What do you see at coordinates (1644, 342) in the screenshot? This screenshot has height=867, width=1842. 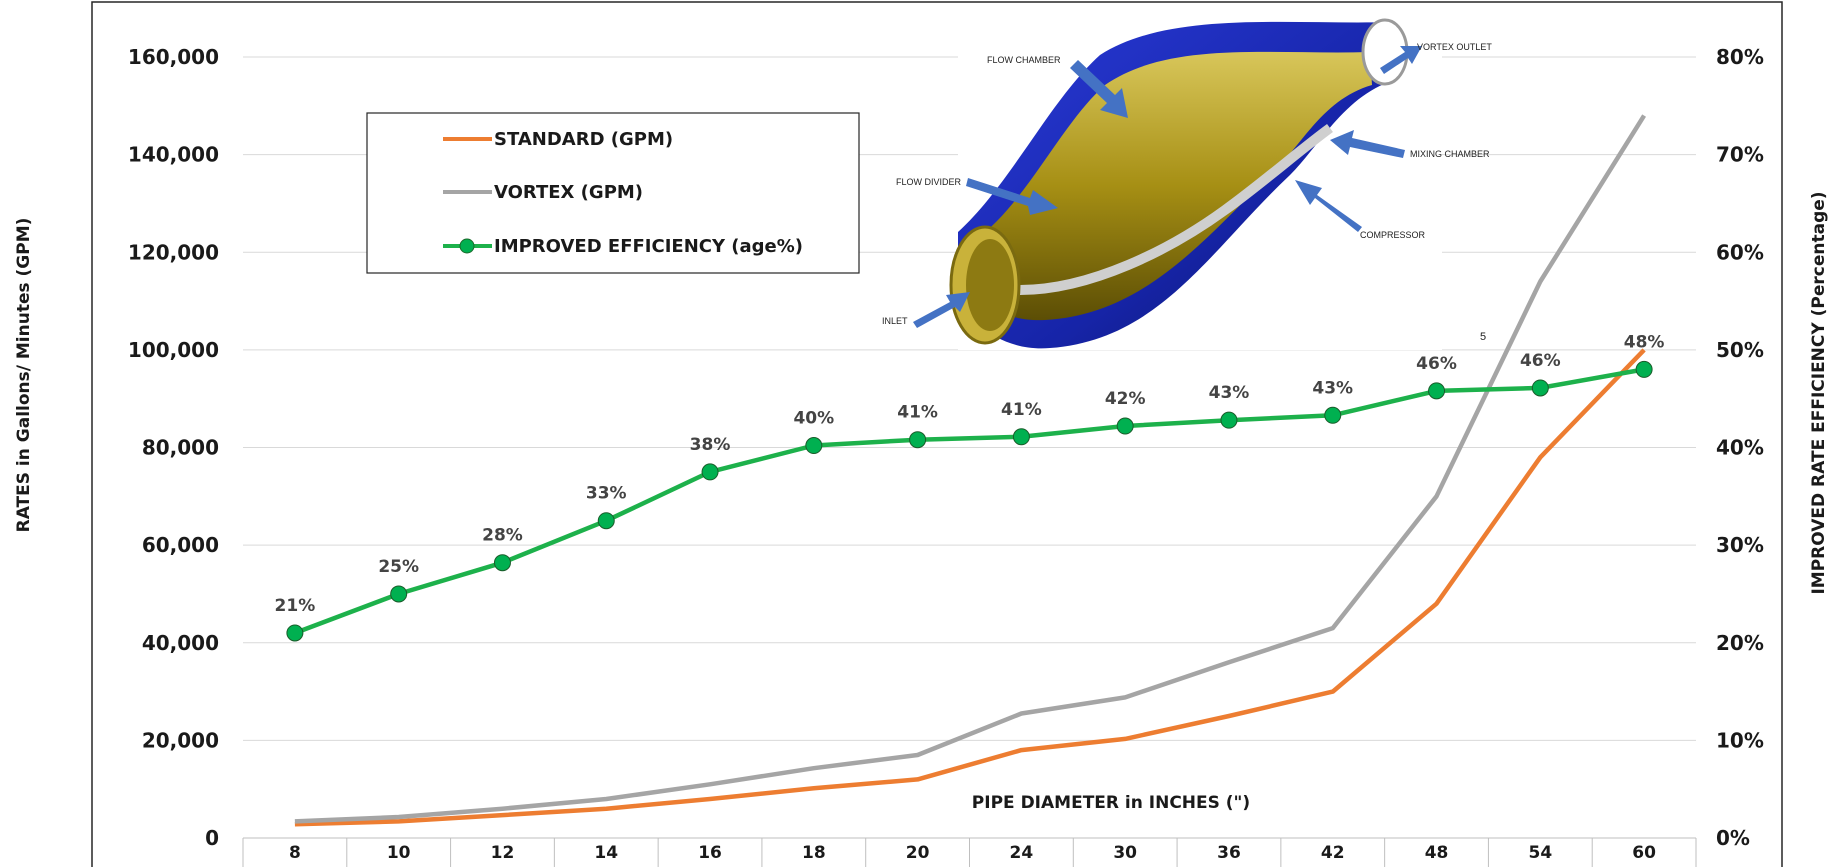 I see `efficiency-data-label: 48%` at bounding box center [1644, 342].